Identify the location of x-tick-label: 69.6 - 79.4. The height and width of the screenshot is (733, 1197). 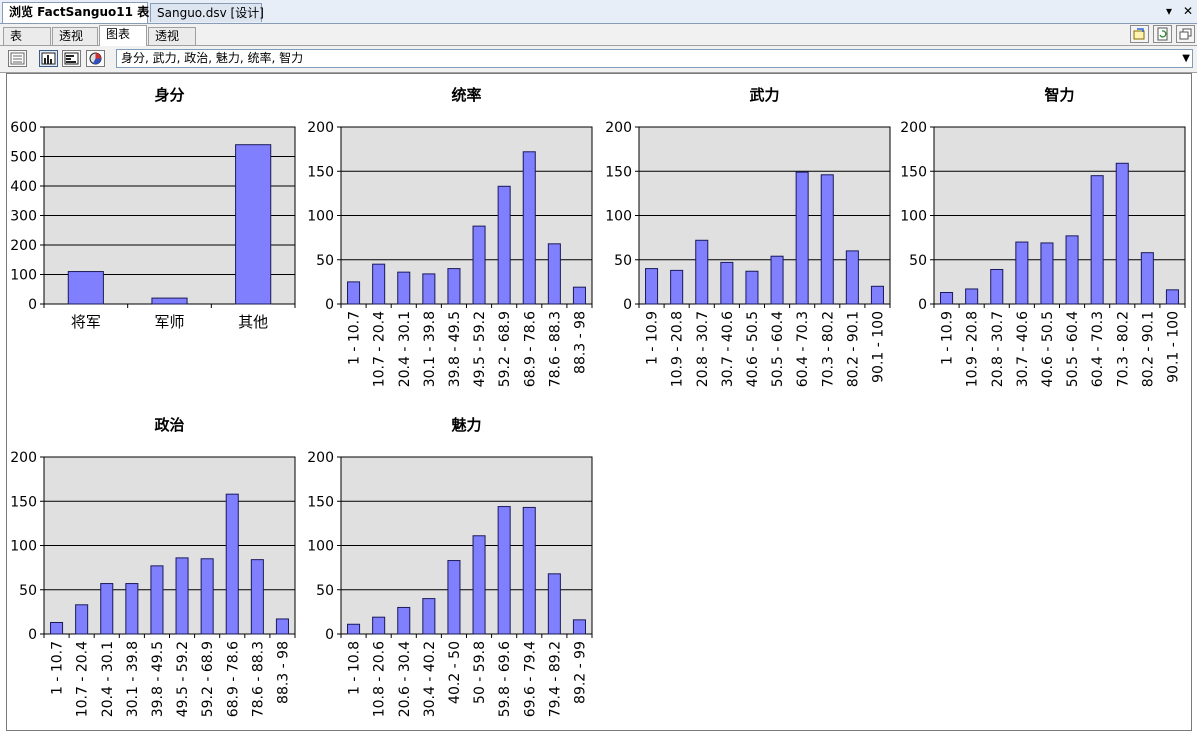
(530, 679).